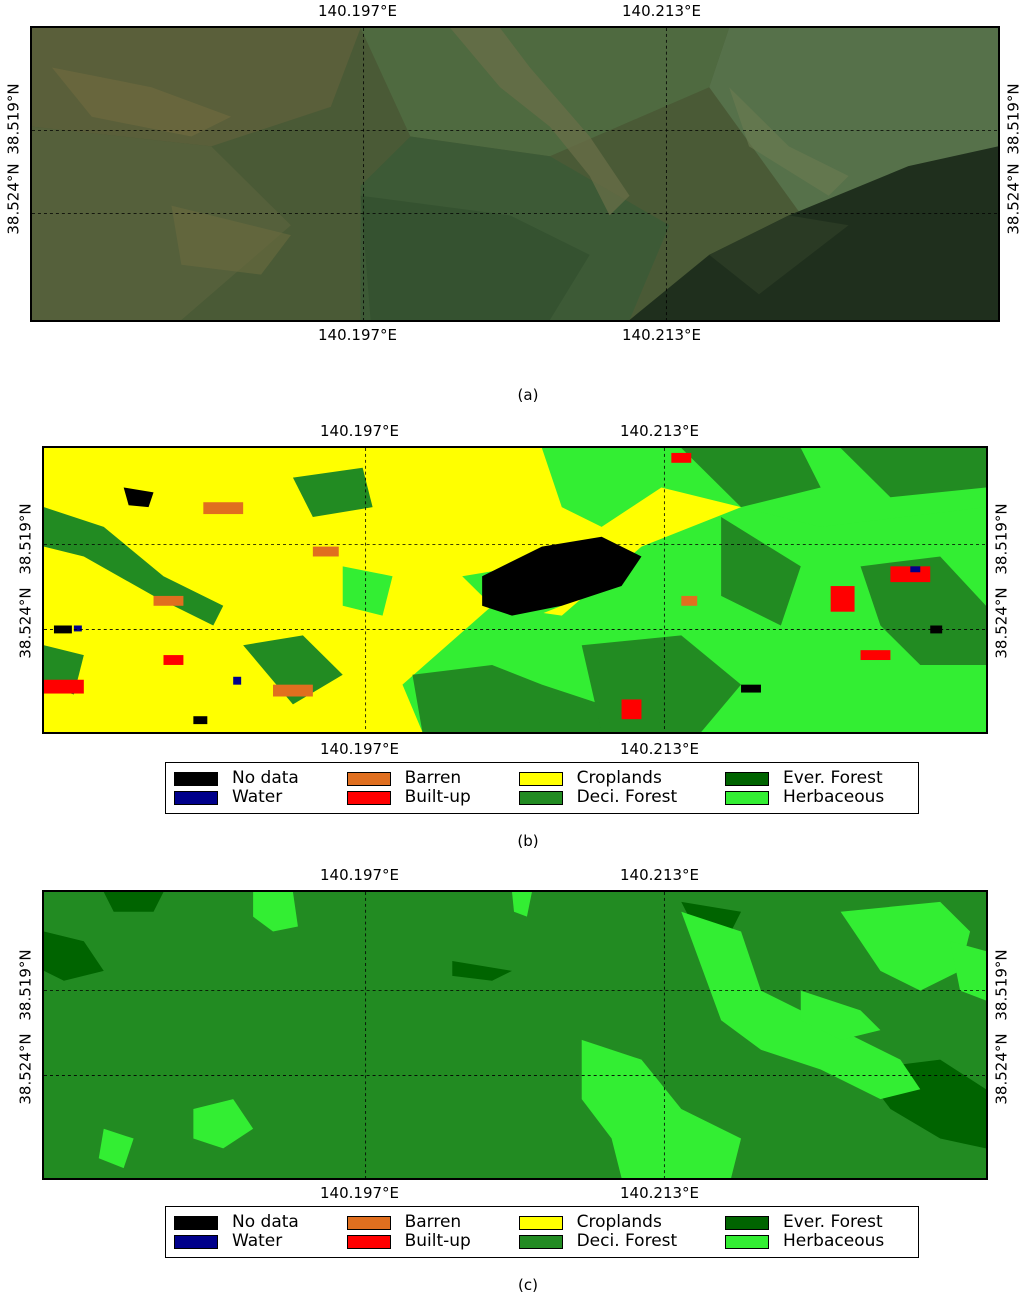 The height and width of the screenshot is (1302, 1024). Describe the element at coordinates (528, 1285) in the screenshot. I see `caption-c: (c)` at that location.